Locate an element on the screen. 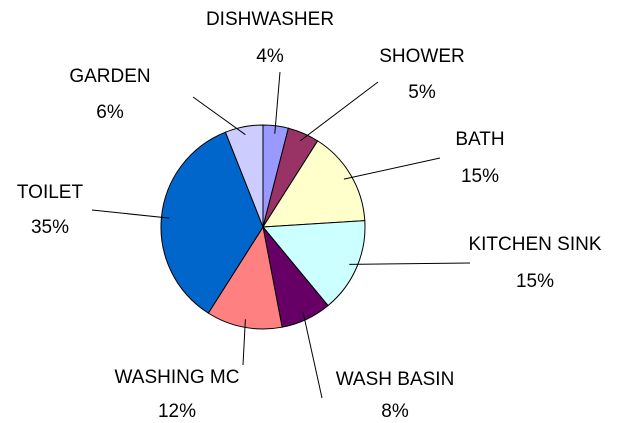 This screenshot has width=628, height=423. slice-label: WASH BASIN is located at coordinates (395, 379).